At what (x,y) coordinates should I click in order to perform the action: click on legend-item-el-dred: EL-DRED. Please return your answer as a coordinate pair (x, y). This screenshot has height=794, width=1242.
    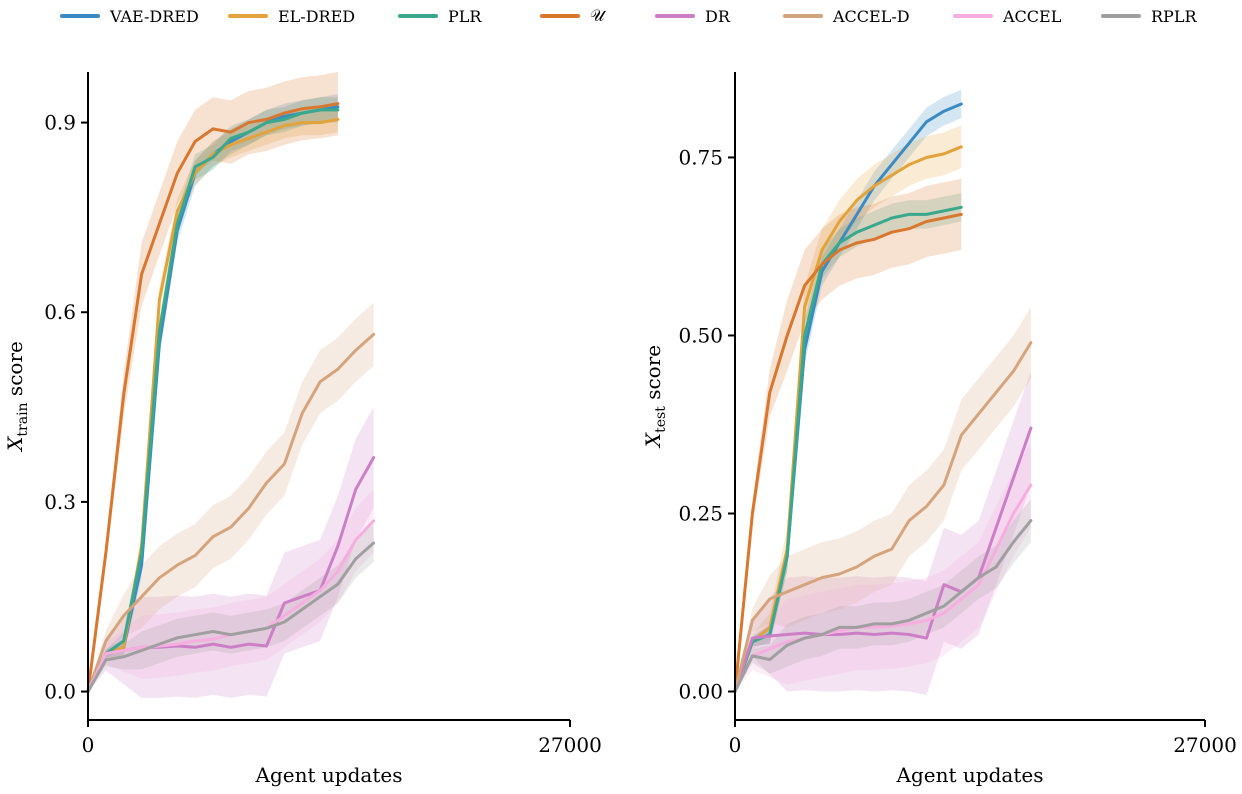
    Looking at the image, I should click on (291, 16).